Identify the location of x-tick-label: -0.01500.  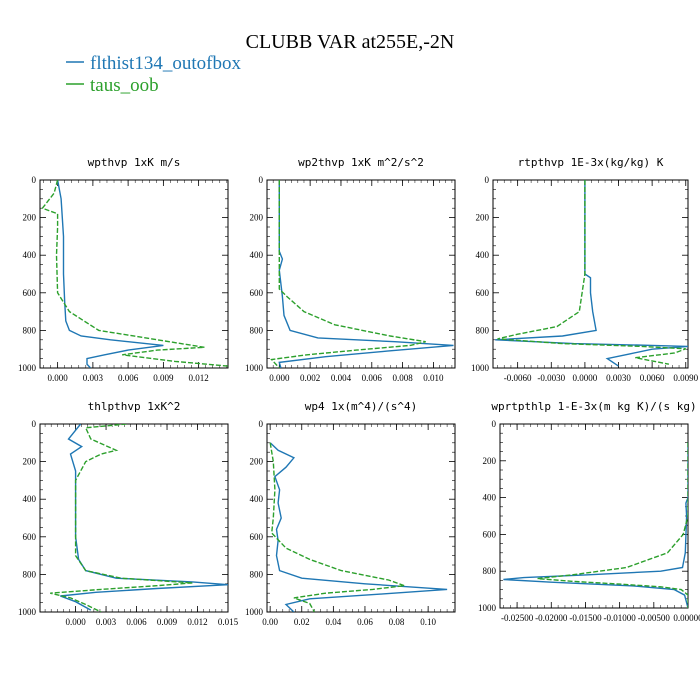
(585, 618).